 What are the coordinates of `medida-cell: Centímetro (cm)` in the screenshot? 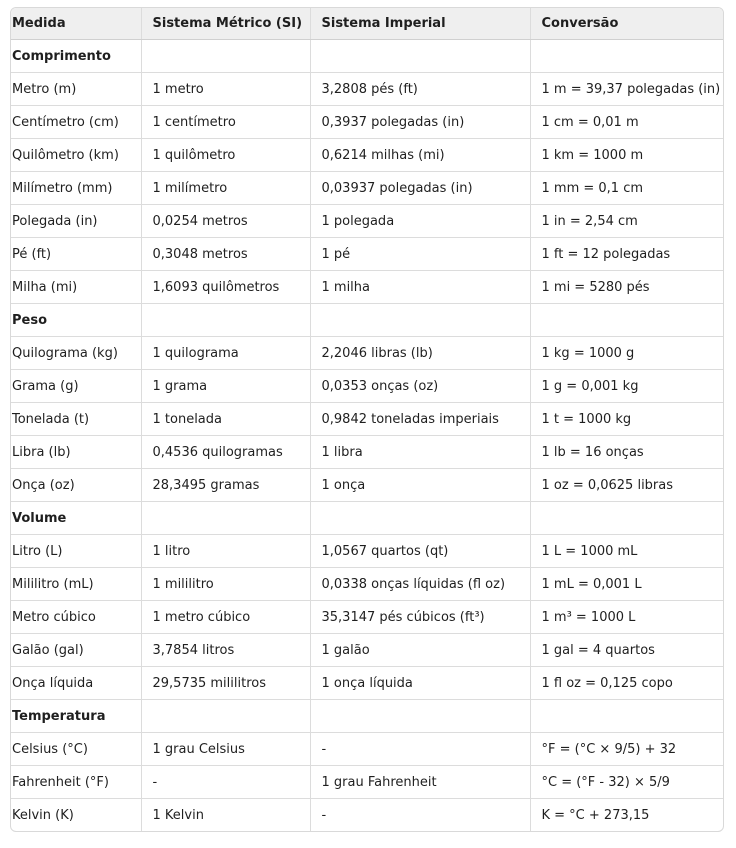 It's located at (76, 122).